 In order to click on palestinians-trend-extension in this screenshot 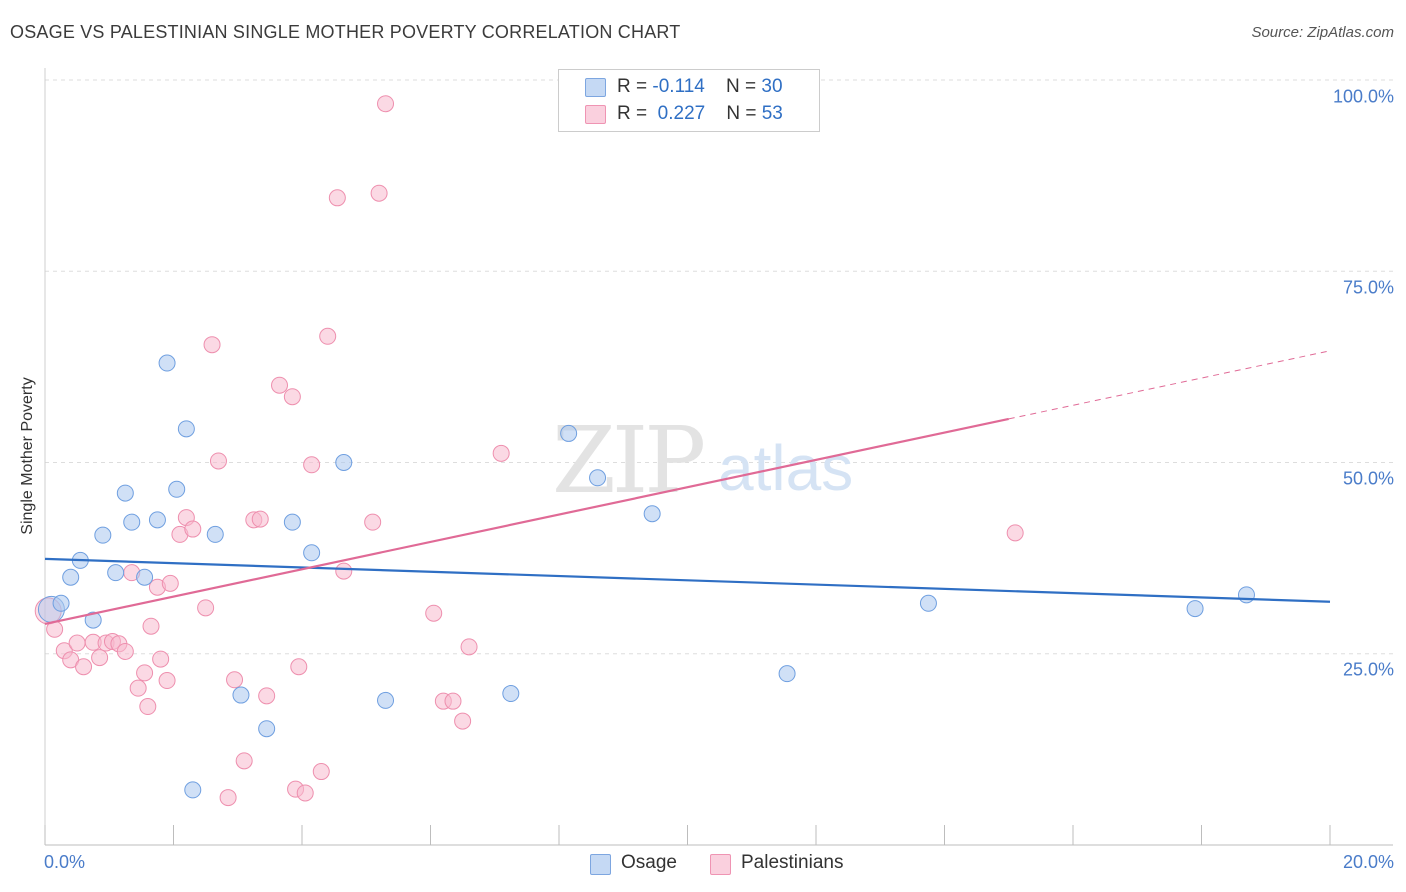, I will do `click(1169, 385)`.